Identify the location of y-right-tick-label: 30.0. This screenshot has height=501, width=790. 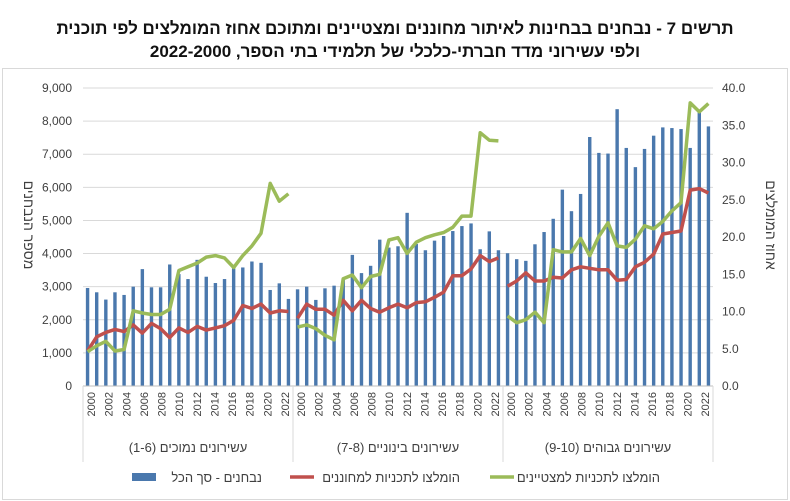
(734, 163).